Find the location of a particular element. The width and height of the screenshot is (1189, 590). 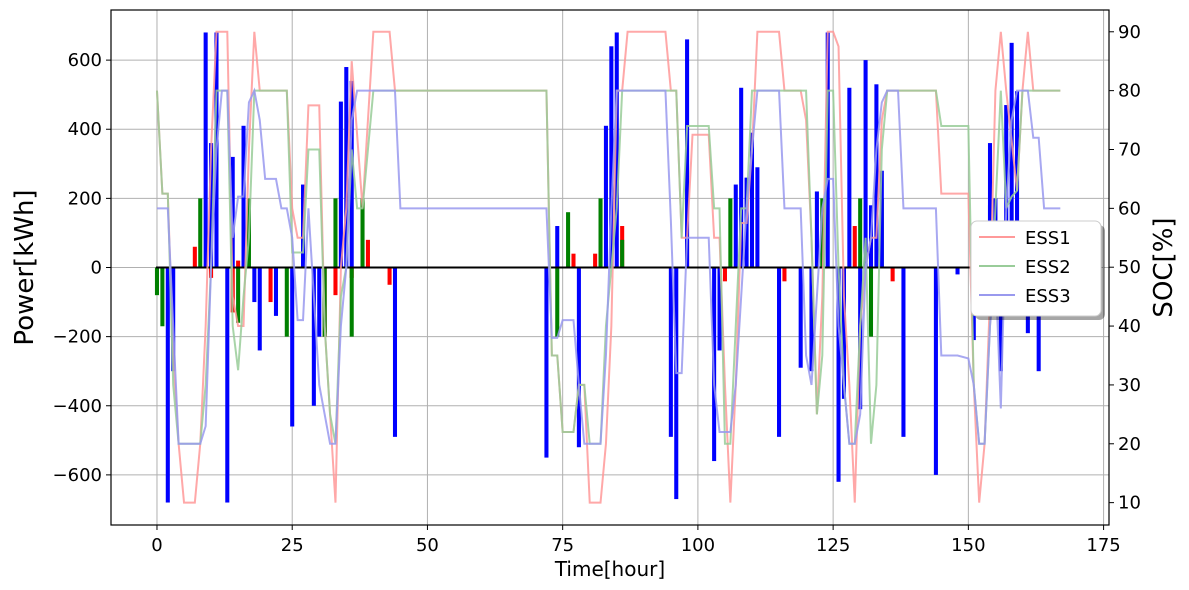

legend-label-ess3: ESS3 is located at coordinates (1048, 296).